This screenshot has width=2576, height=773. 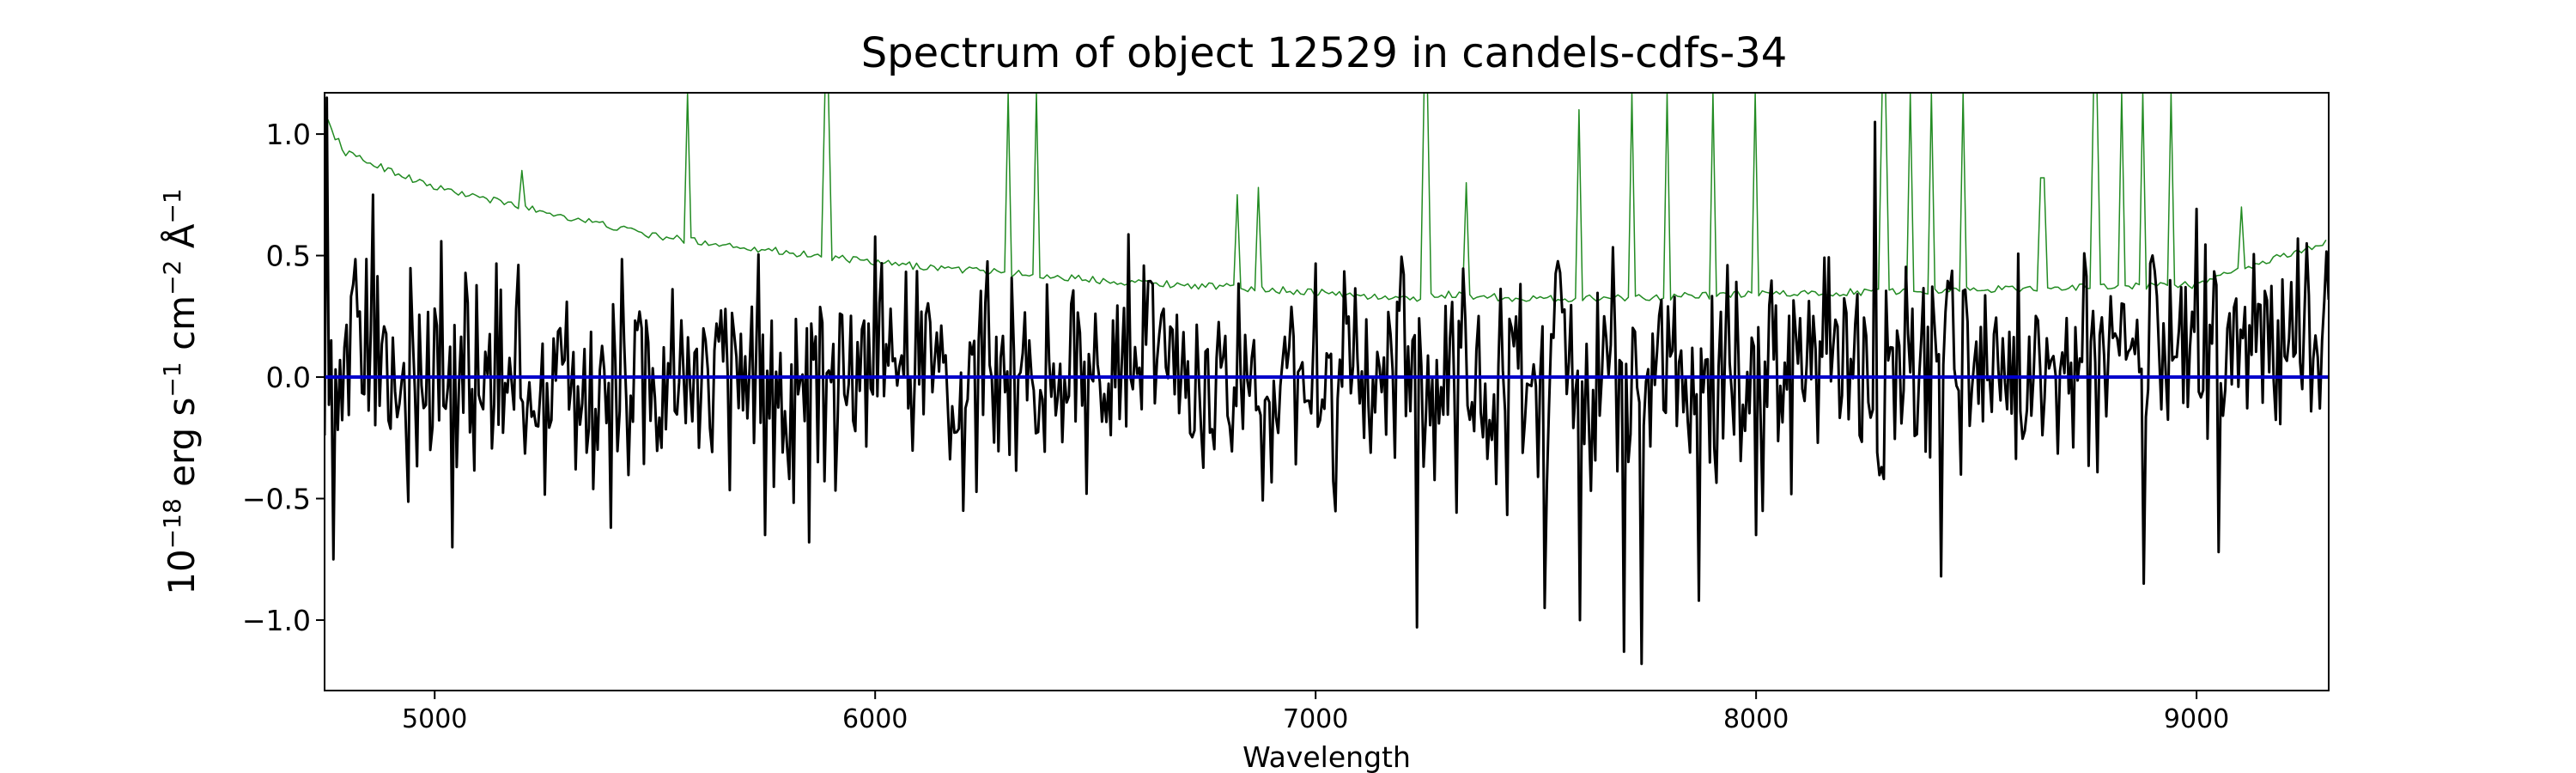 What do you see at coordinates (172, 523) in the screenshot?
I see `y-axis-label-exp-1: −18` at bounding box center [172, 523].